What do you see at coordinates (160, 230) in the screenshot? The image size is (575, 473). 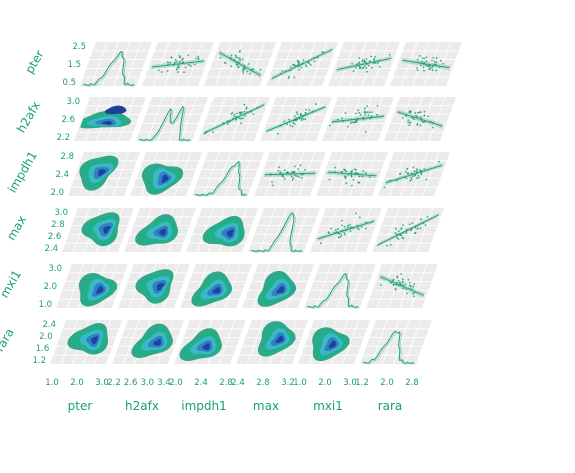 I see `panel-max-h2afx` at bounding box center [160, 230].